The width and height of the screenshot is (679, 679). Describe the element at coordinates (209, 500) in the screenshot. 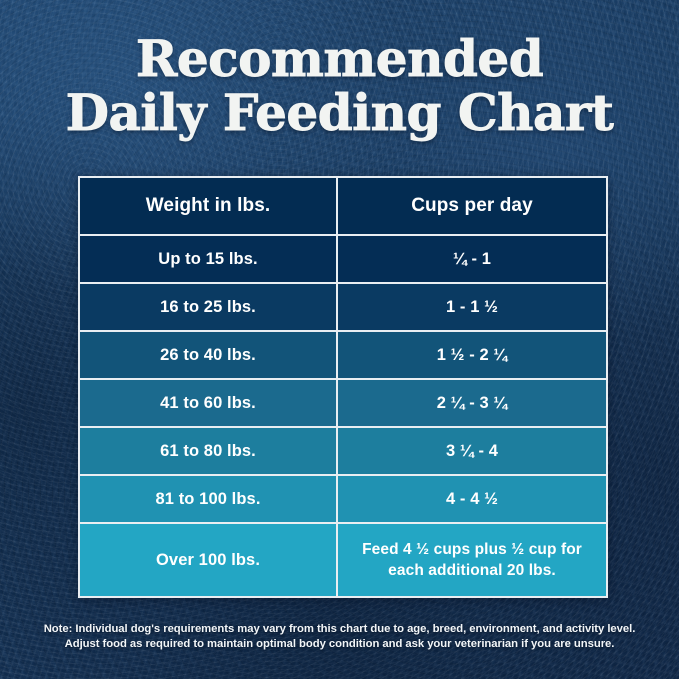

I see `cell-weight: 81 to 100 lbs.` at that location.